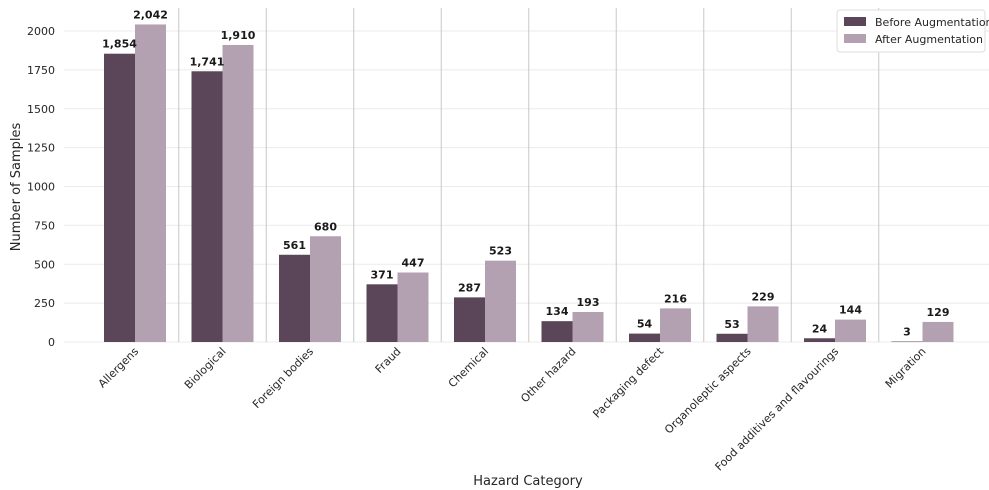 This screenshot has width=989, height=490. What do you see at coordinates (325, 226) in the screenshot?
I see `data-label: 680` at bounding box center [325, 226].